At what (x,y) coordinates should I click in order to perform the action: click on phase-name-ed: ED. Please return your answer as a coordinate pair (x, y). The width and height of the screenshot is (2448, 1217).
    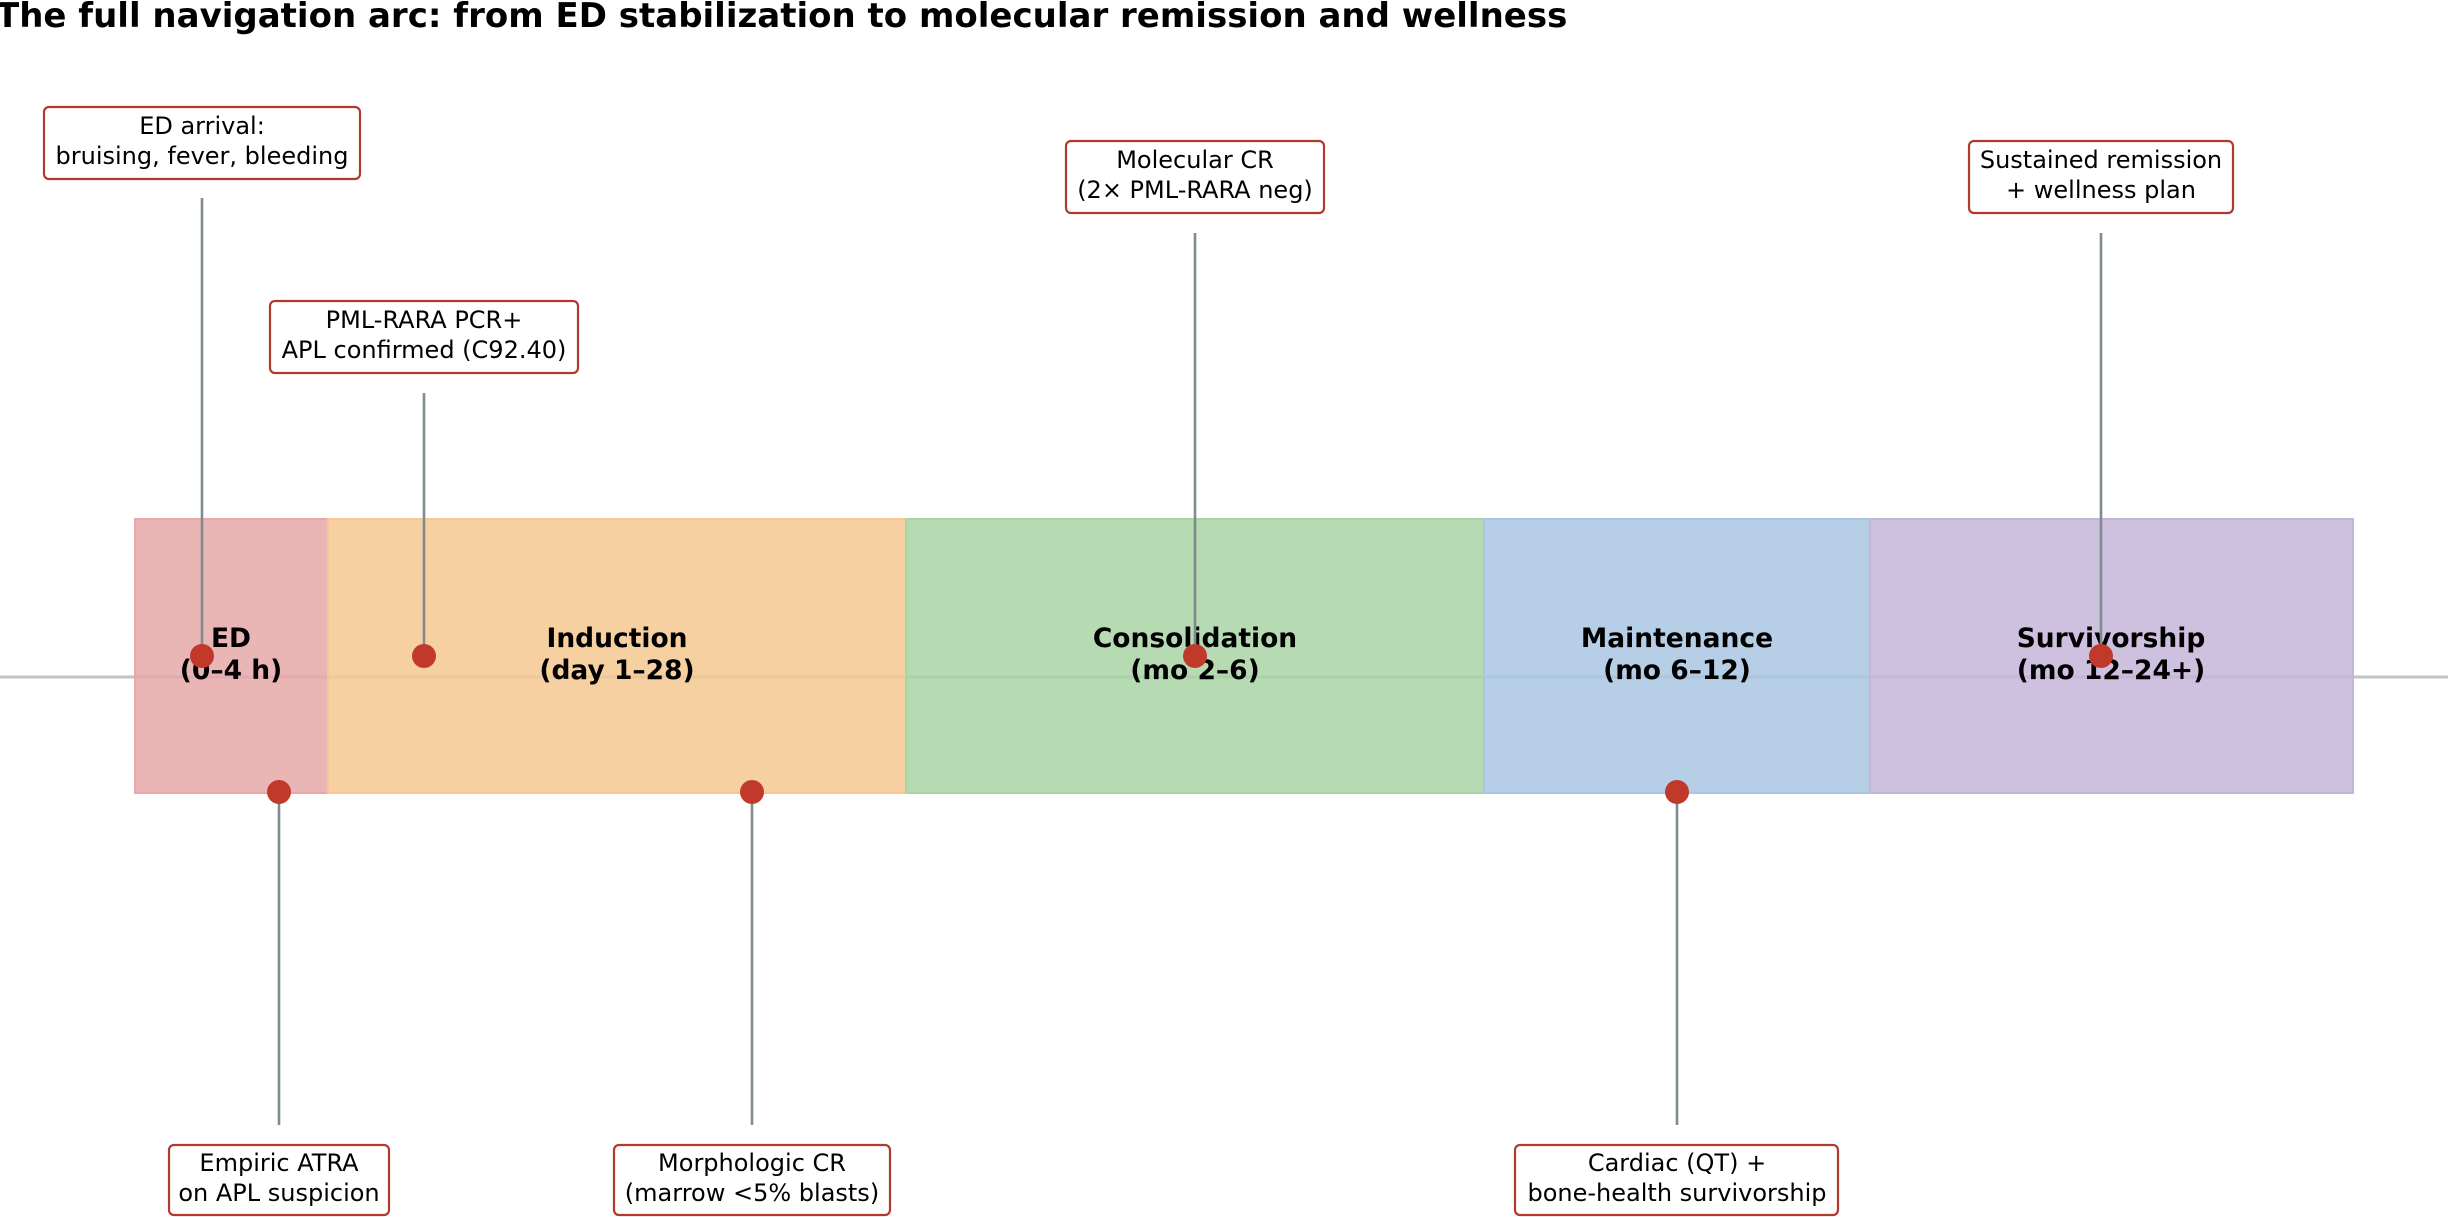
    Looking at the image, I should click on (231, 638).